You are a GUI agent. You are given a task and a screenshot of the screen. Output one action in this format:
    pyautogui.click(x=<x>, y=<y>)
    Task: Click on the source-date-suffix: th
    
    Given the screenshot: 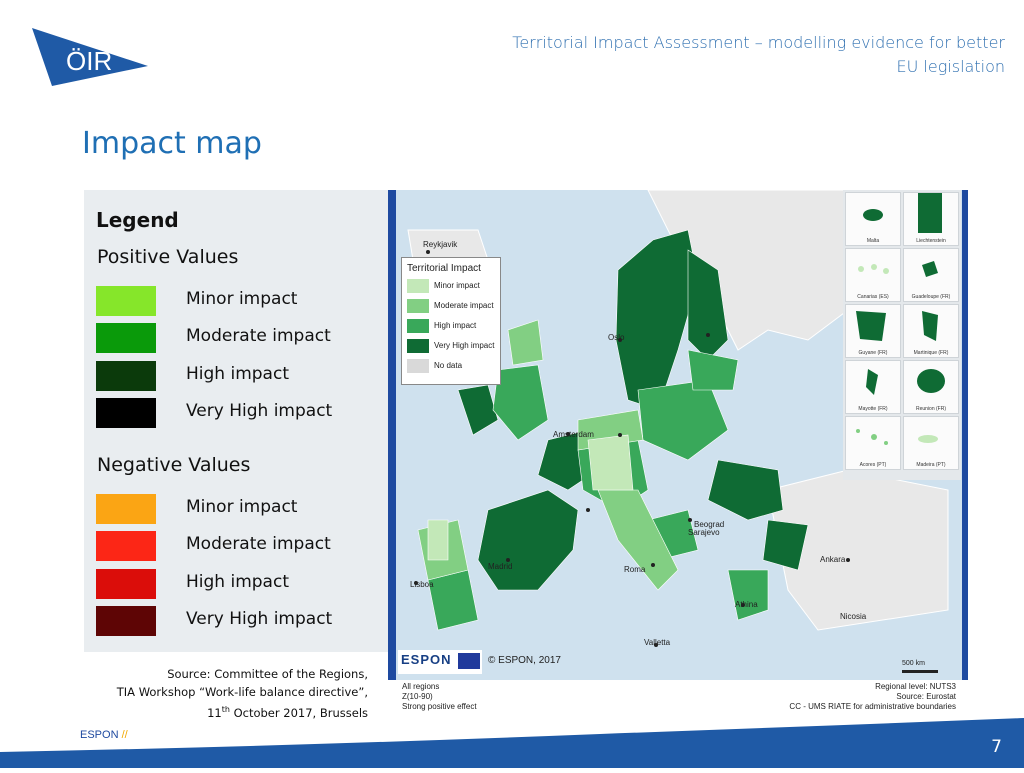 What is the action you would take?
    pyautogui.click(x=225, y=709)
    